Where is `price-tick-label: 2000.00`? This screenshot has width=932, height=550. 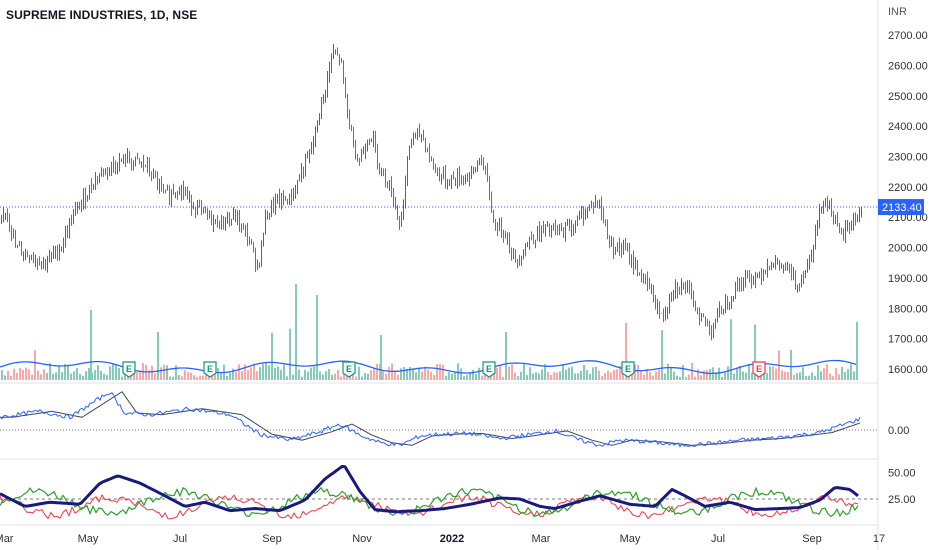 price-tick-label: 2000.00 is located at coordinates (908, 249).